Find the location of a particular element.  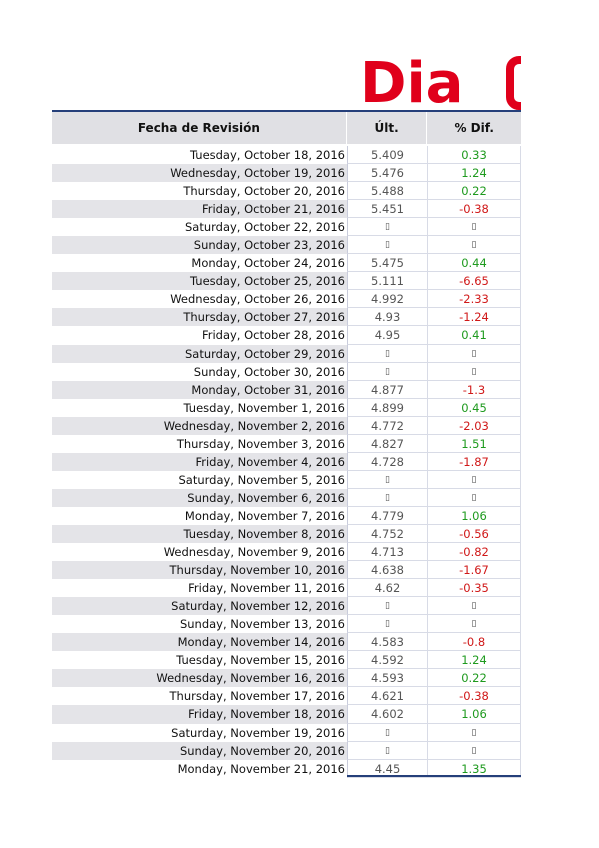

logo-text: Dia is located at coordinates (411, 81).